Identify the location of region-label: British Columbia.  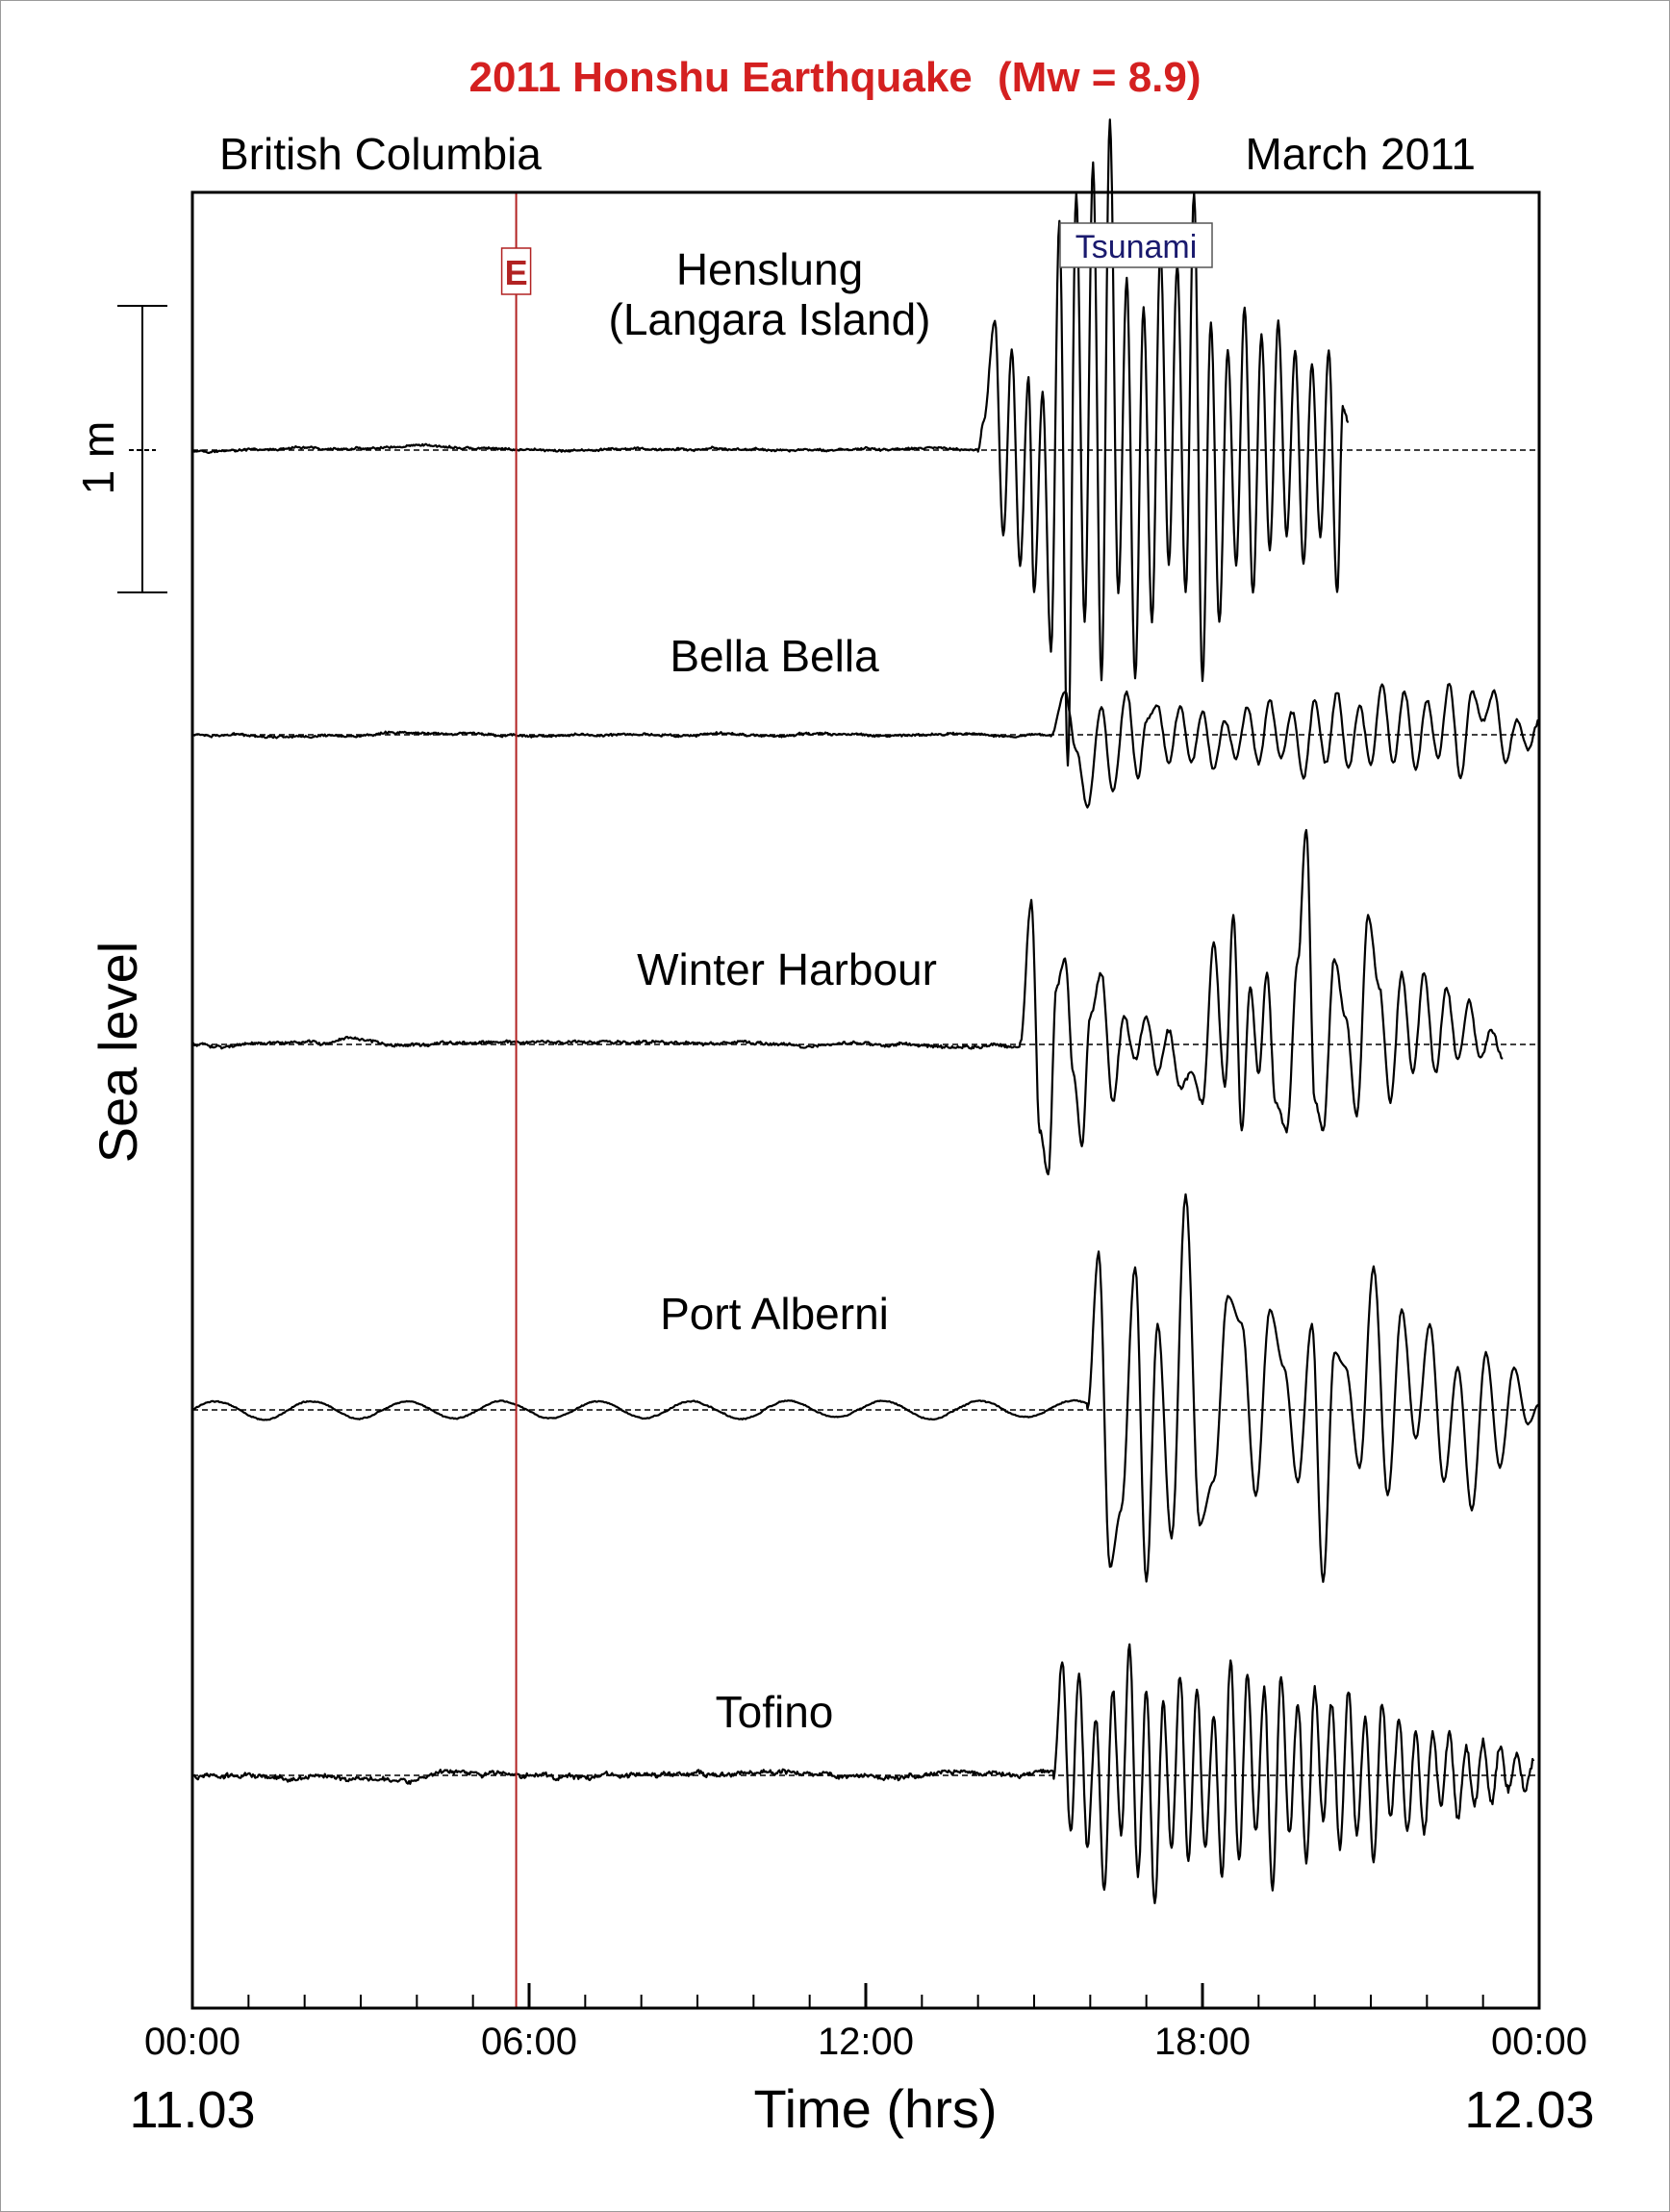
(380, 154).